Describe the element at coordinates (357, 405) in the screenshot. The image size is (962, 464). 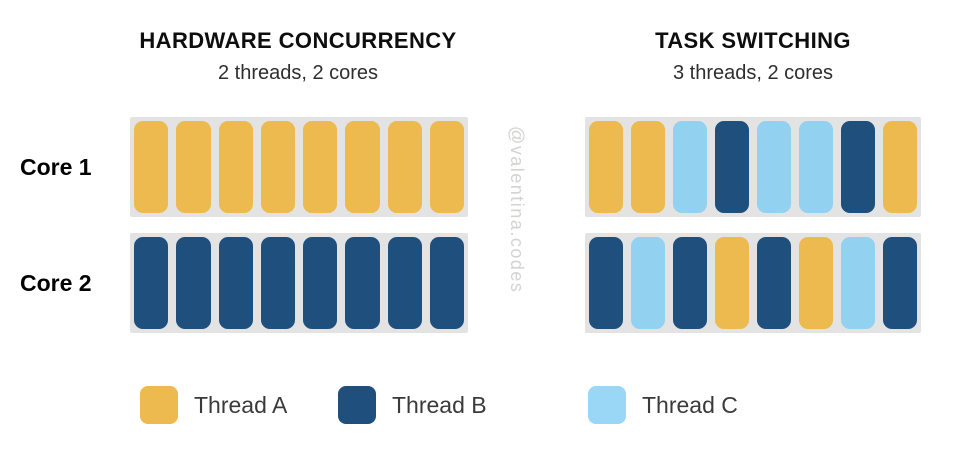
I see `legend-swatch-thread-b` at that location.